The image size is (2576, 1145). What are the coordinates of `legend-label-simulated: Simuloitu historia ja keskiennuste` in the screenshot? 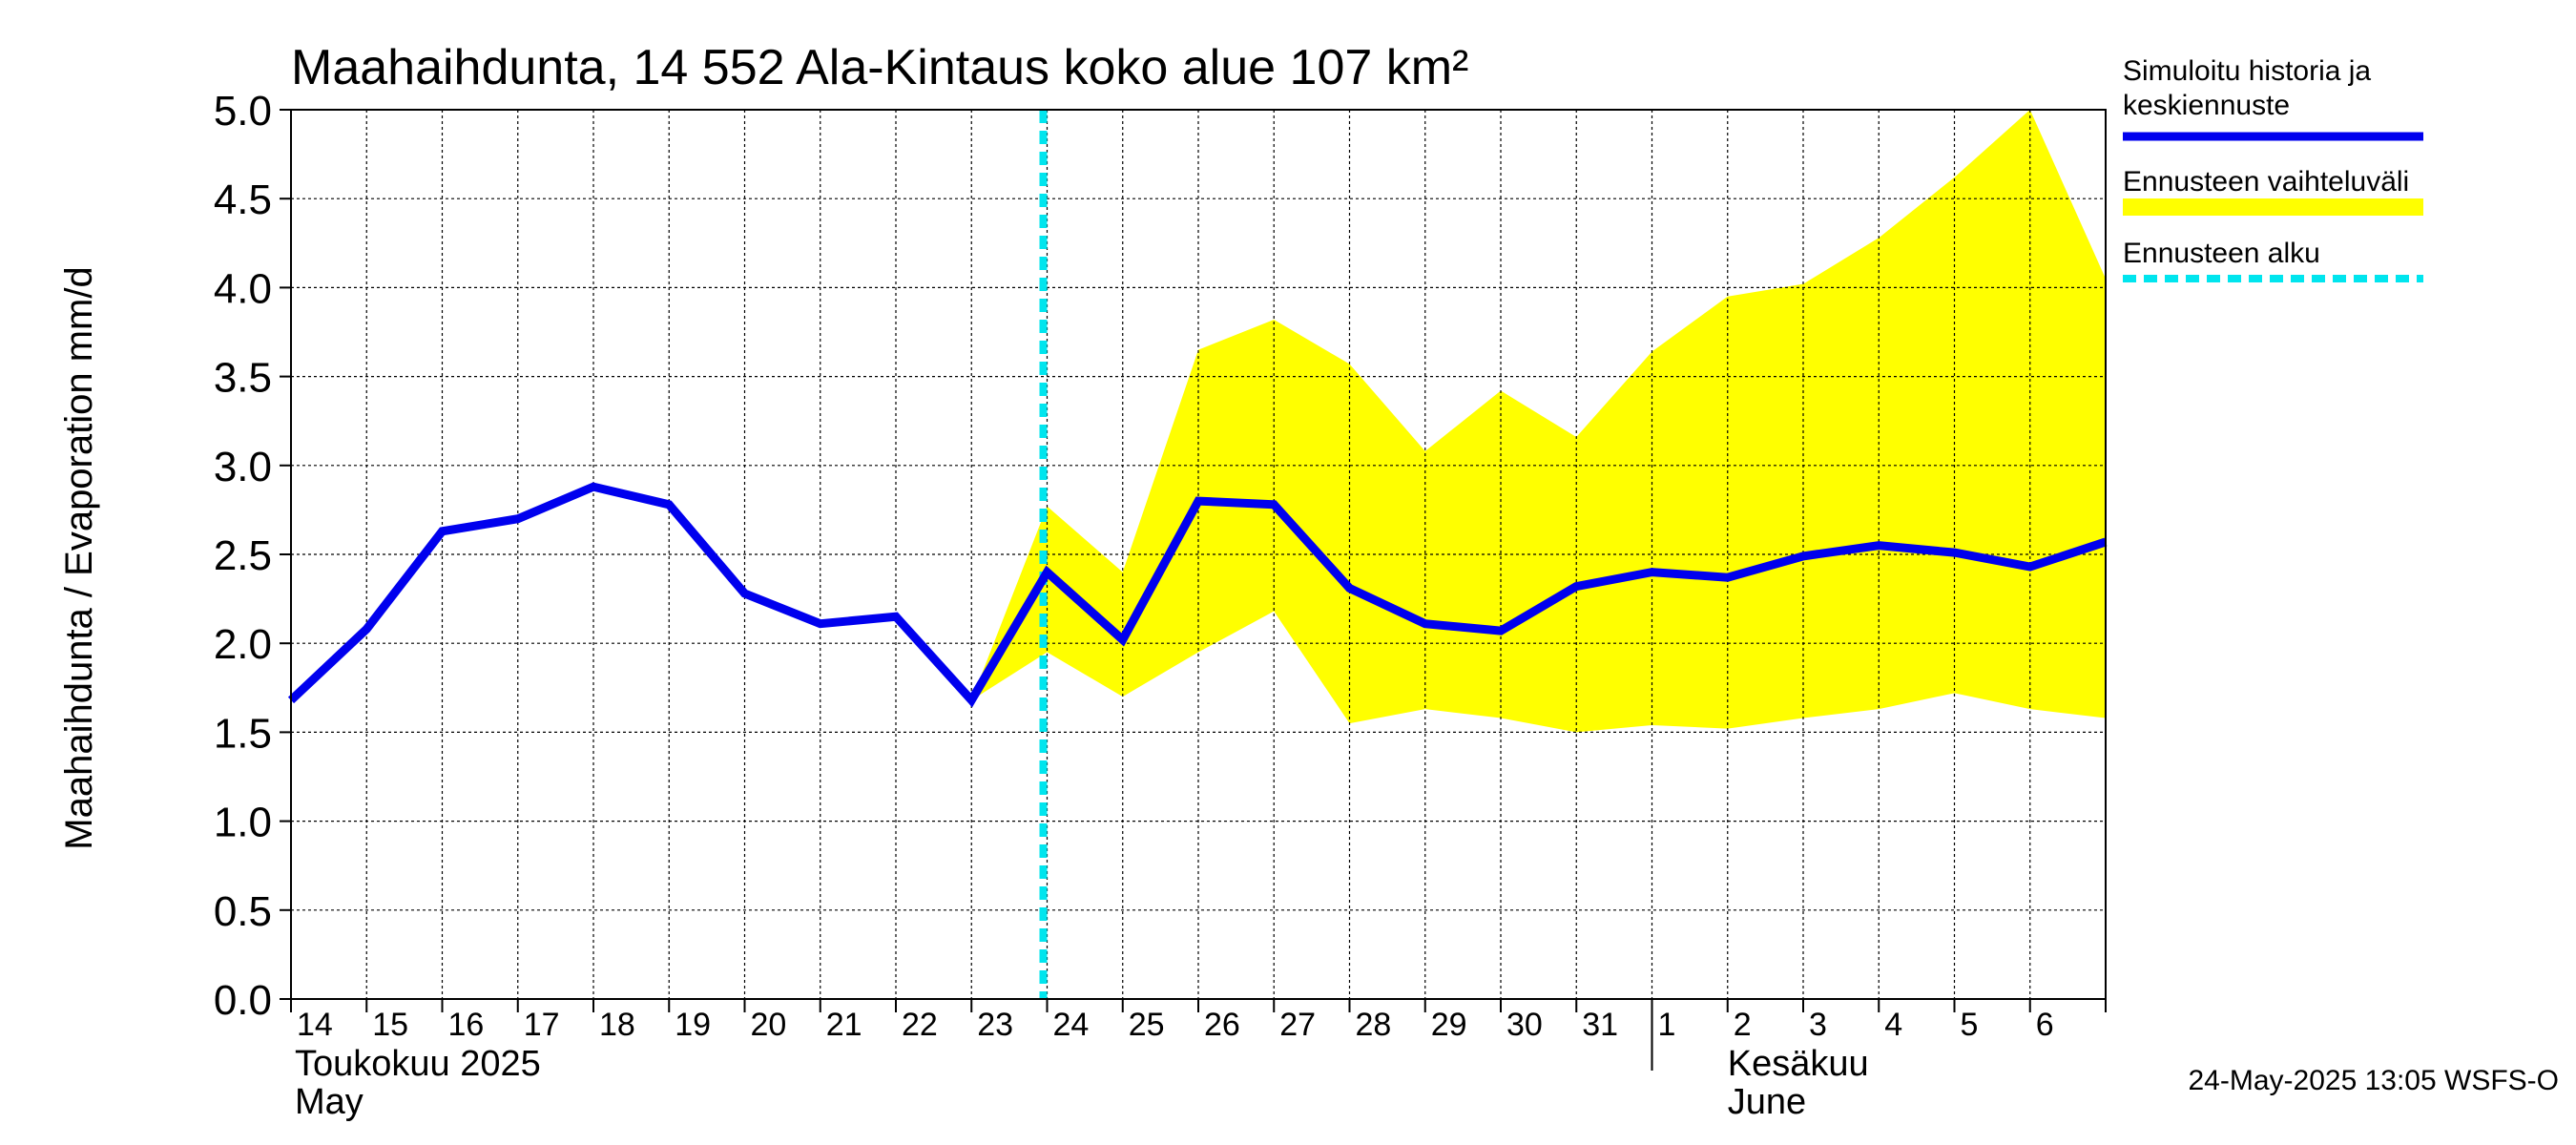 It's located at (2247, 88).